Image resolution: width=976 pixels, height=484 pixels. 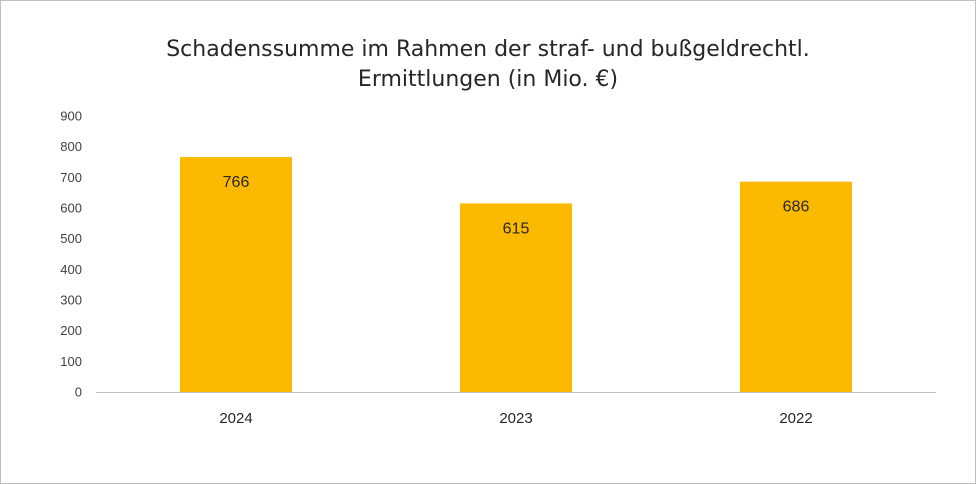 I want to click on data-label-2022: 686, so click(x=796, y=207).